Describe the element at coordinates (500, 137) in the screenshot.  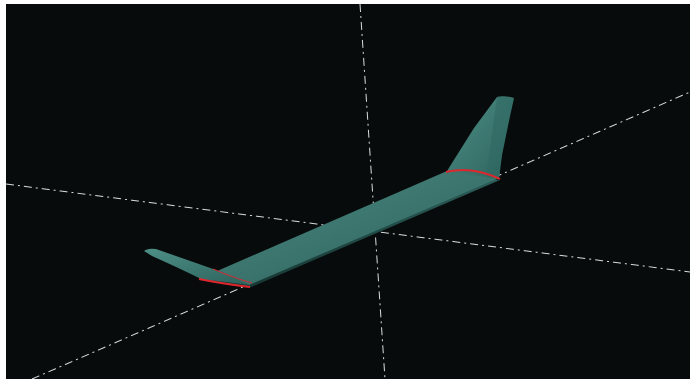
I see `right-winglet-shade` at that location.